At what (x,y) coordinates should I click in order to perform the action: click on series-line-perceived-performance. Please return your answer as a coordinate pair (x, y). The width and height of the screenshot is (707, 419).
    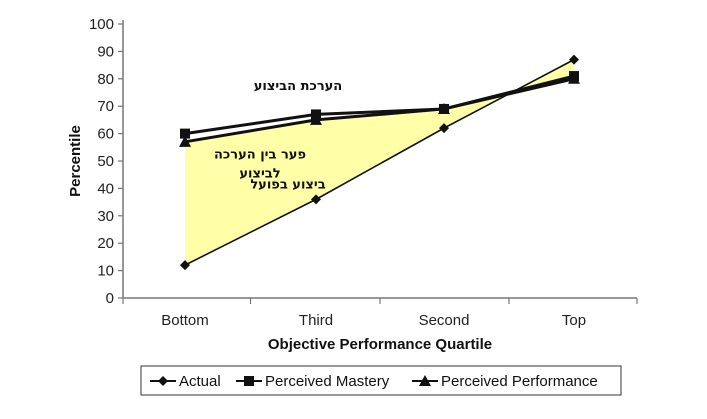
    Looking at the image, I should click on (379, 110).